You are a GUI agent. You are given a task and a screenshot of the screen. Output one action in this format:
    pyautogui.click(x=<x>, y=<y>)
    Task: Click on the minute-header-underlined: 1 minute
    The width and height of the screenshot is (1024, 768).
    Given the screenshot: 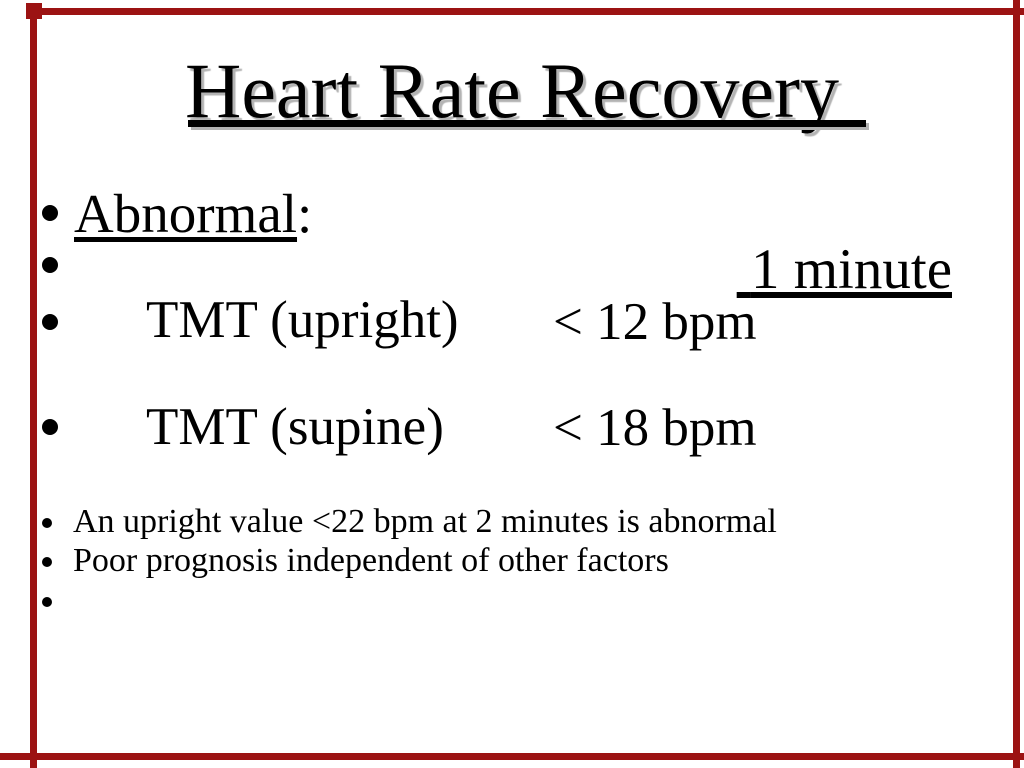 What is the action you would take?
    pyautogui.click(x=844, y=269)
    